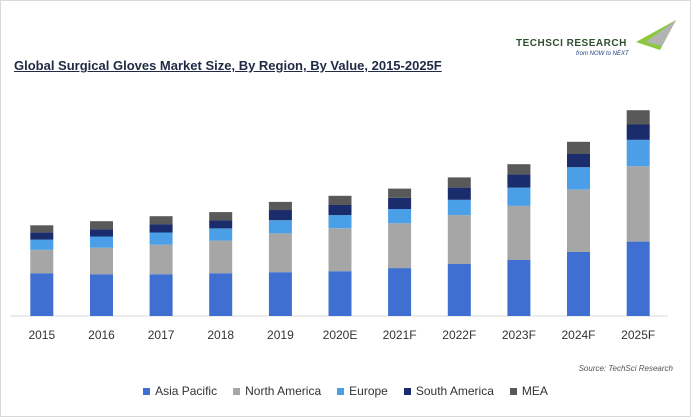 This screenshot has height=417, width=691. Describe the element at coordinates (101, 242) in the screenshot. I see `bar-segment-2016-europe` at that location.